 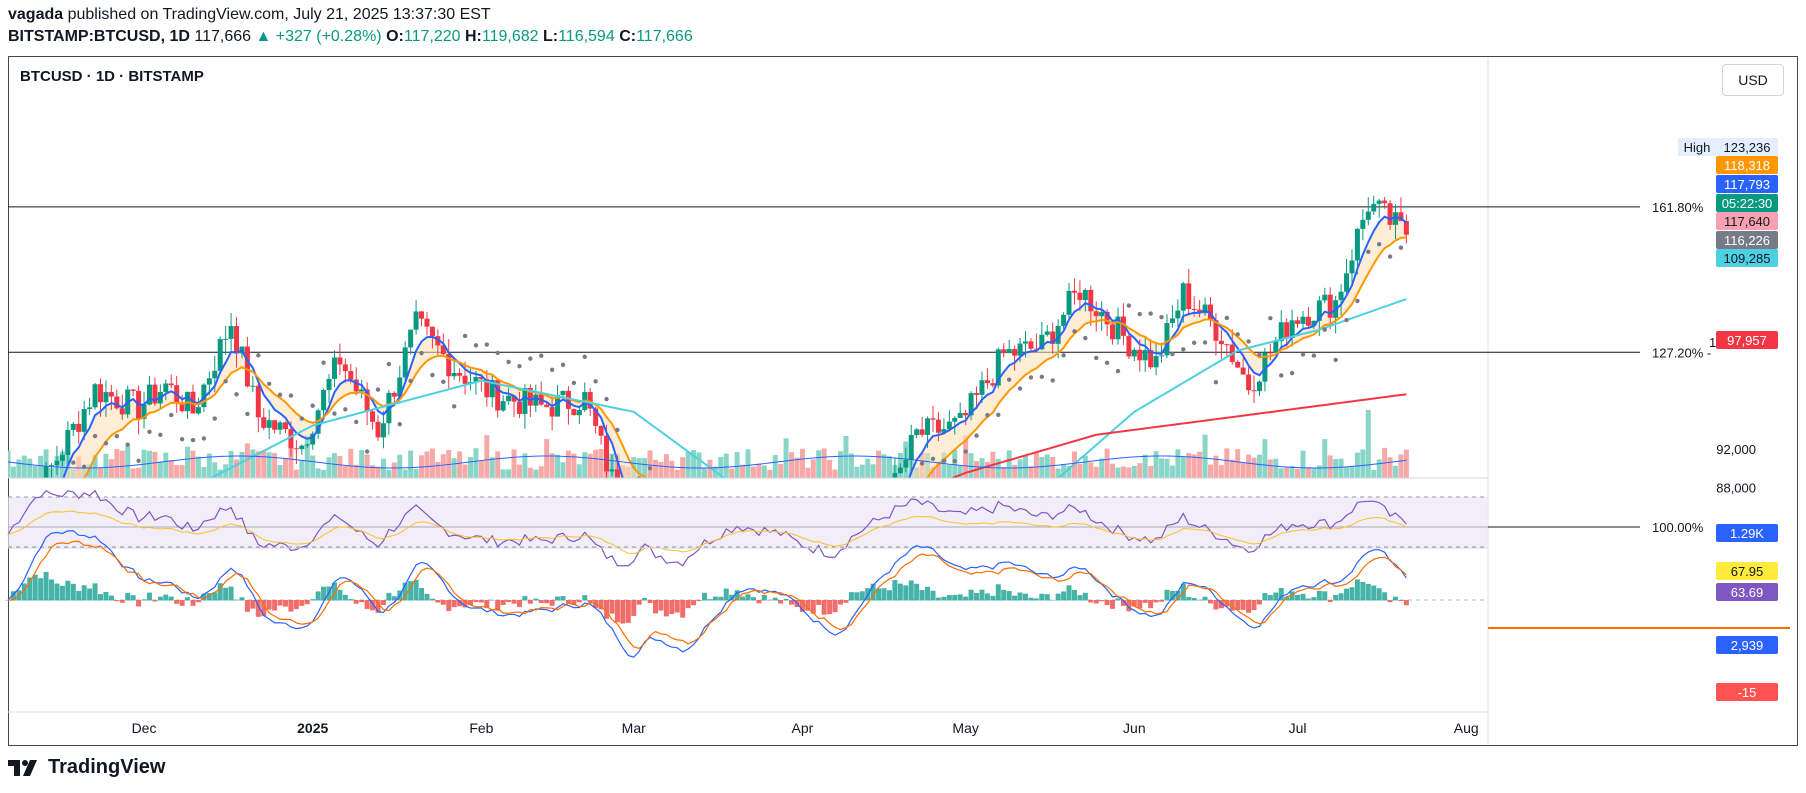 What do you see at coordinates (36, 14) in the screenshot?
I see `publisher-name: vagada` at bounding box center [36, 14].